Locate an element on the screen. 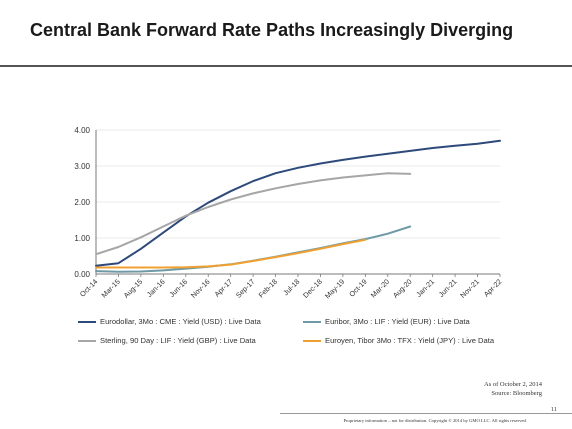  x-tick-label: Aug-20 is located at coordinates (402, 288).